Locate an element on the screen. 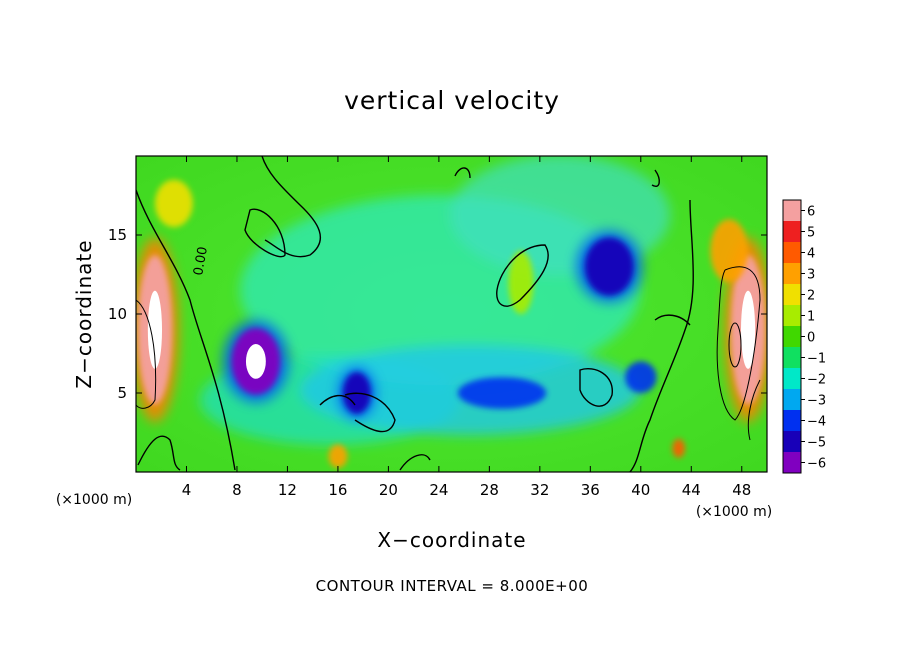 The width and height of the screenshot is (904, 654). x-tick-label: 44 is located at coordinates (691, 490).